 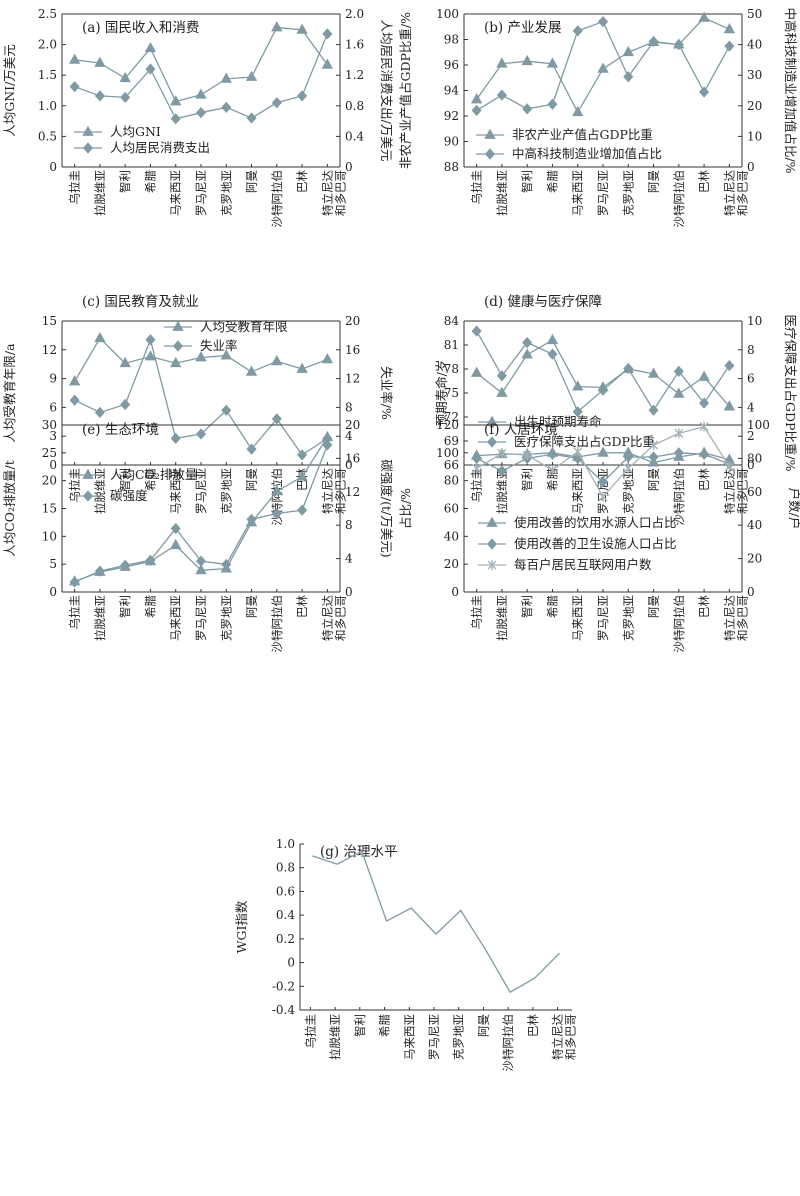 What do you see at coordinates (358, 852) in the screenshot?
I see `panel-title: (g) 治理水平` at bounding box center [358, 852].